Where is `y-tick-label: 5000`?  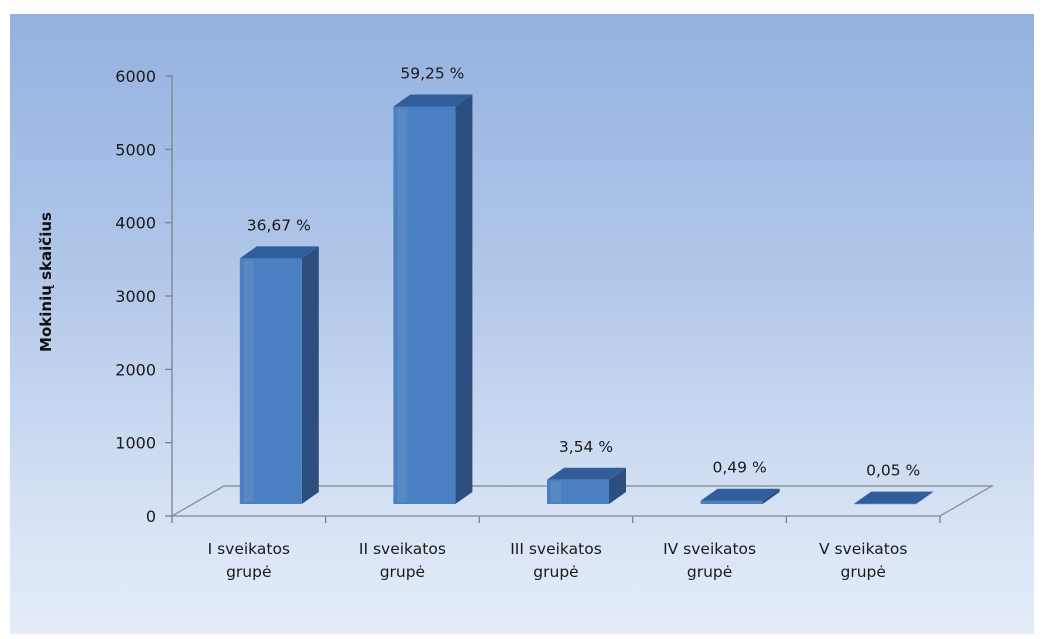
y-tick-label: 5000 is located at coordinates (135, 149).